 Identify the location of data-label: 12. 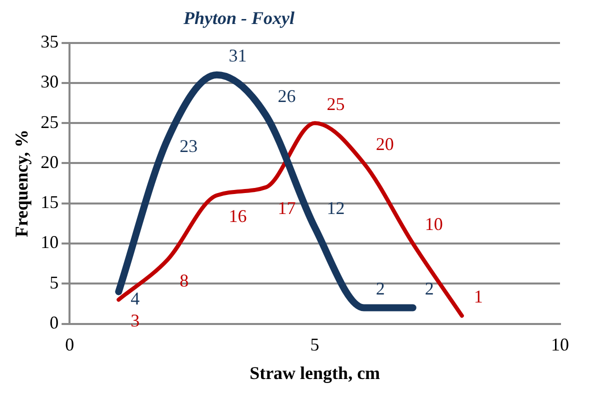
(335, 208).